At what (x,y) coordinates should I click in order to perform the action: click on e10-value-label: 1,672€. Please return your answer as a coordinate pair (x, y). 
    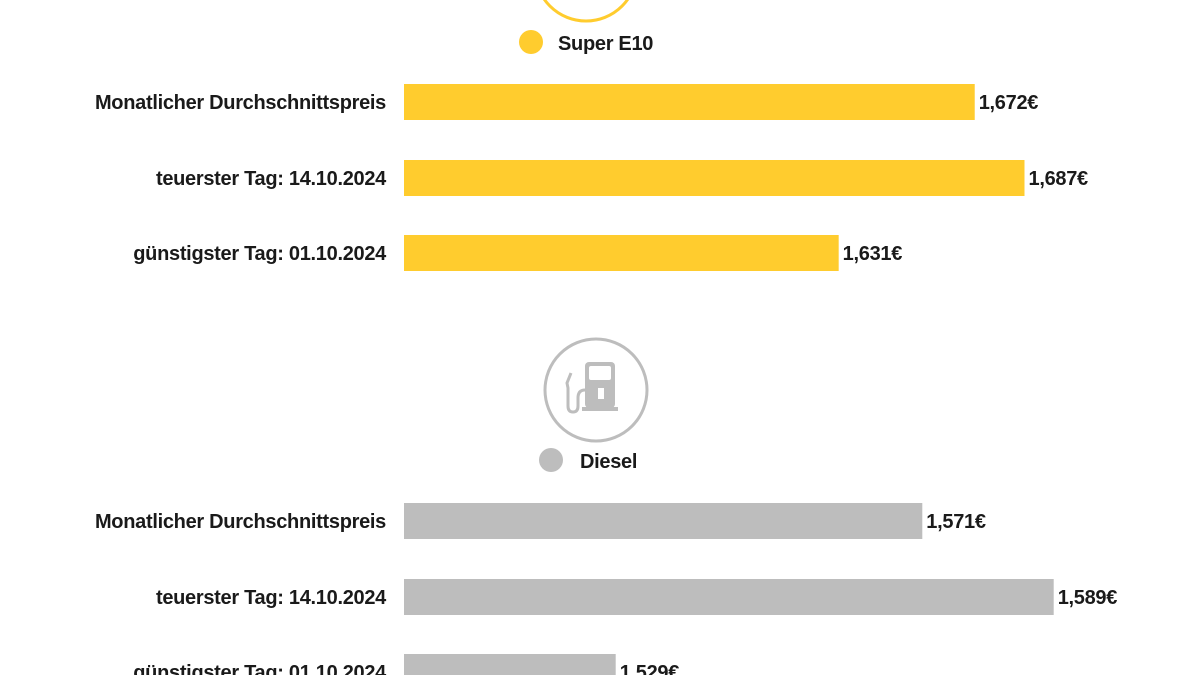
    Looking at the image, I should click on (1009, 103).